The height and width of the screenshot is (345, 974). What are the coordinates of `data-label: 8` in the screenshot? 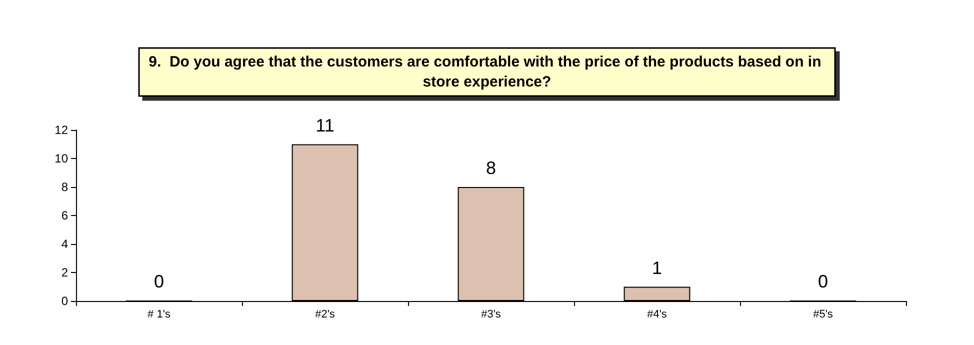 It's located at (491, 168).